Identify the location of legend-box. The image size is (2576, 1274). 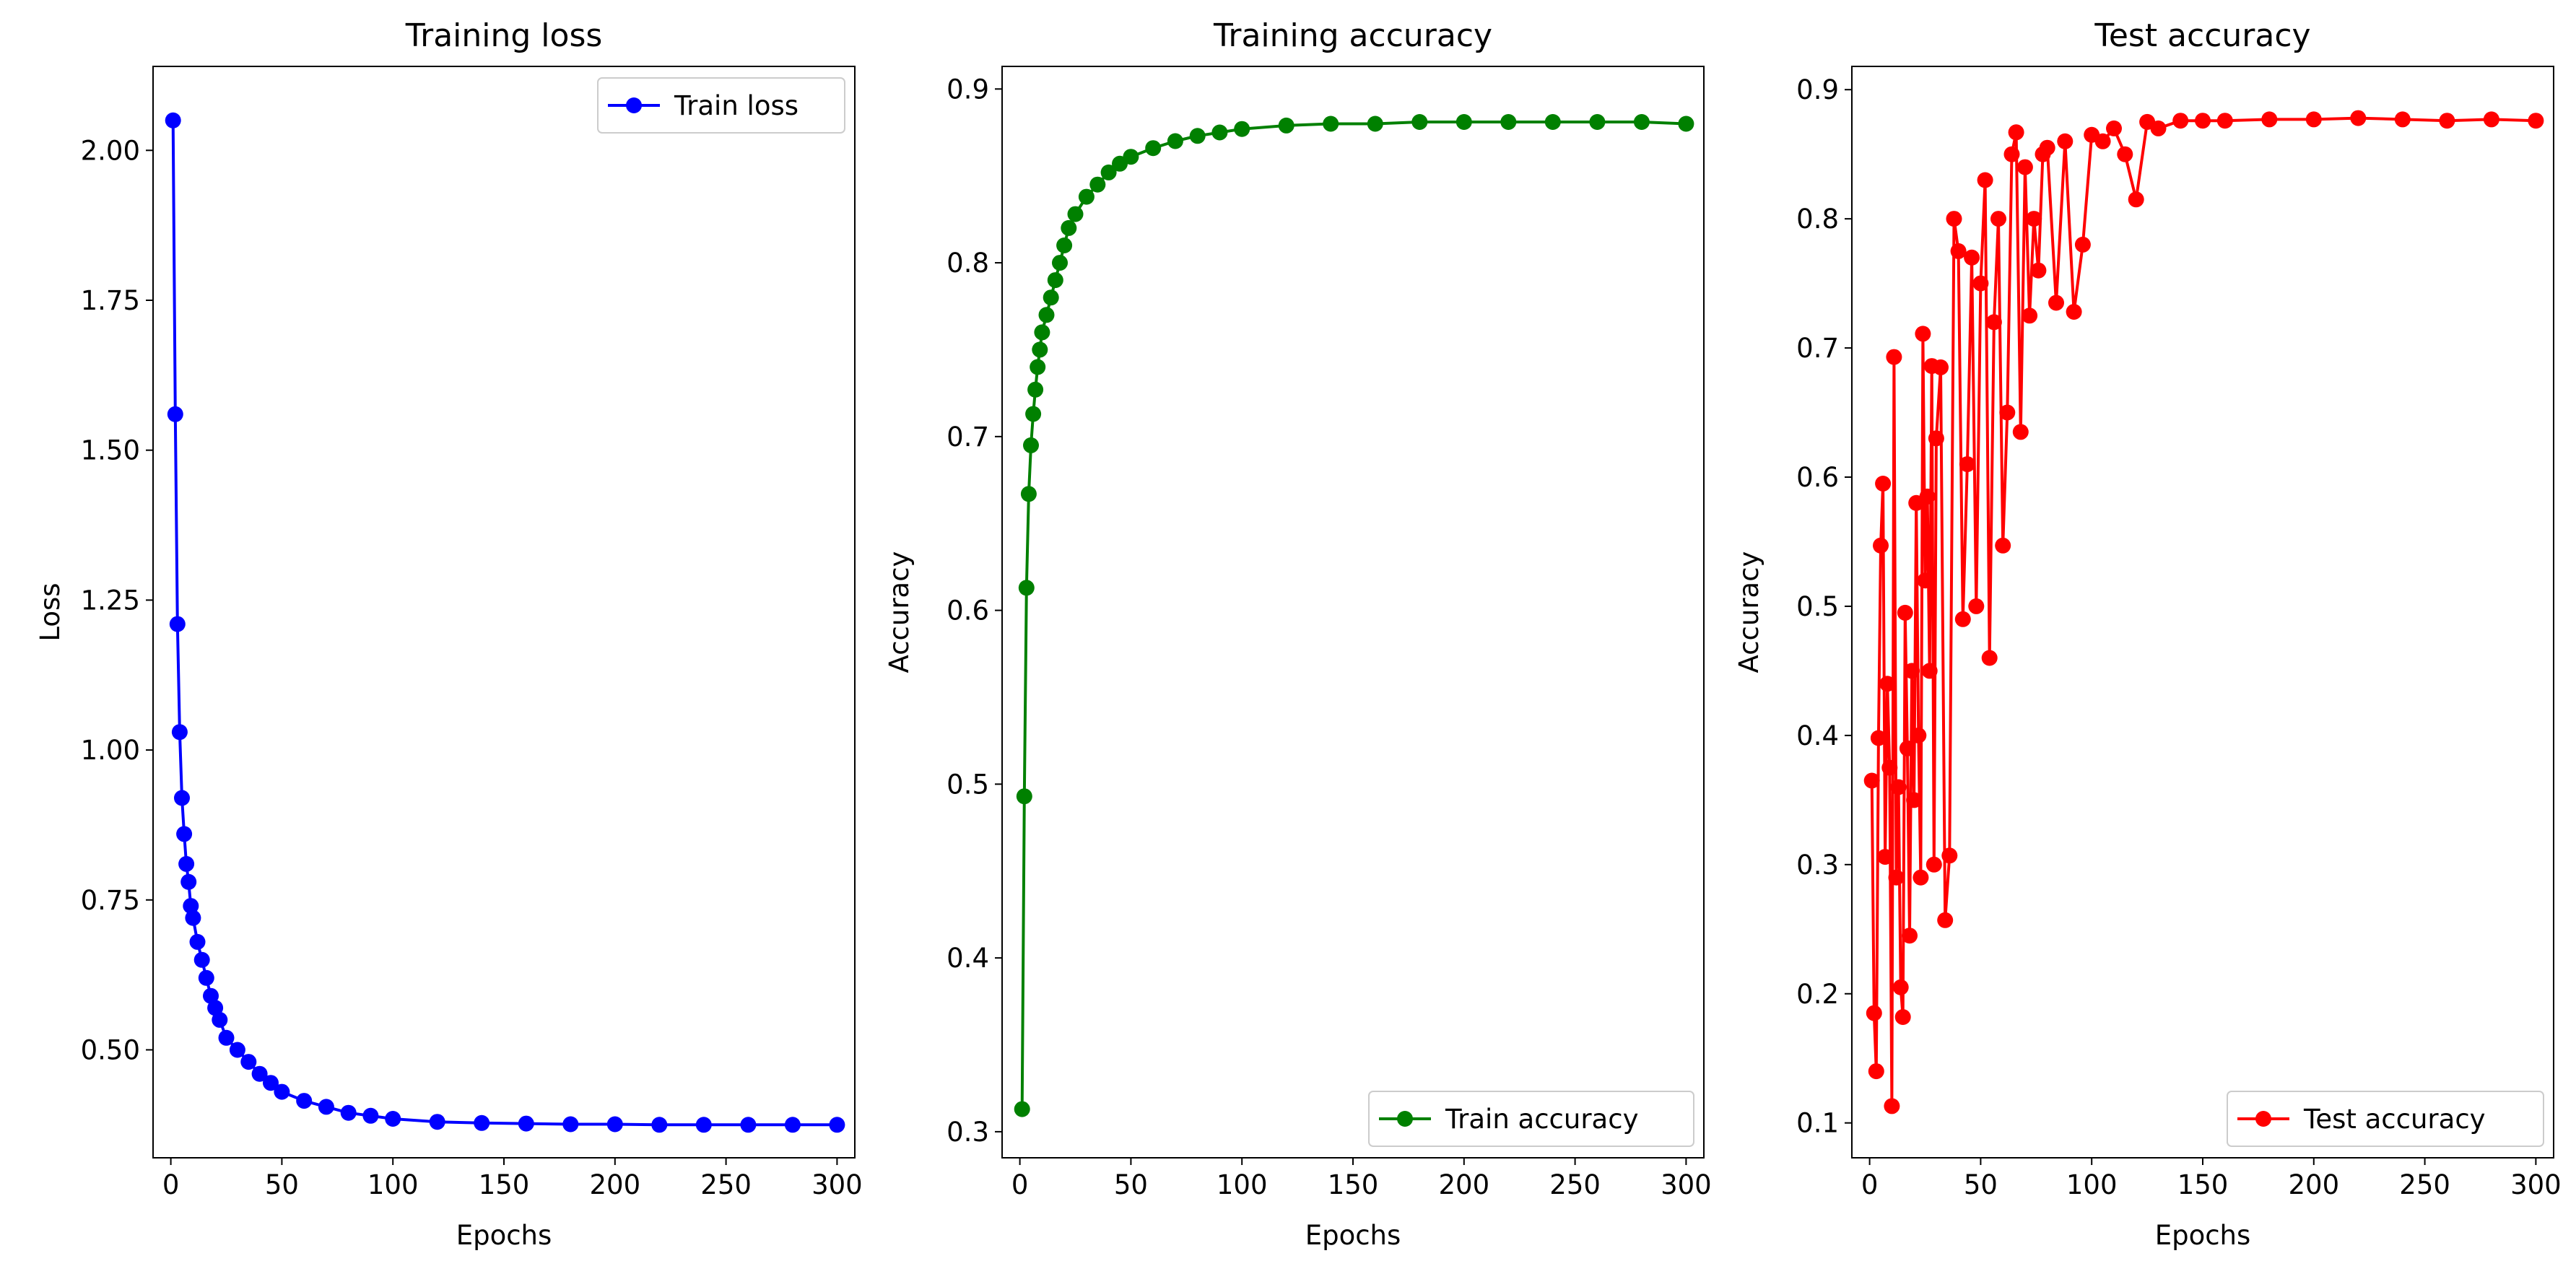
(2385, 1119).